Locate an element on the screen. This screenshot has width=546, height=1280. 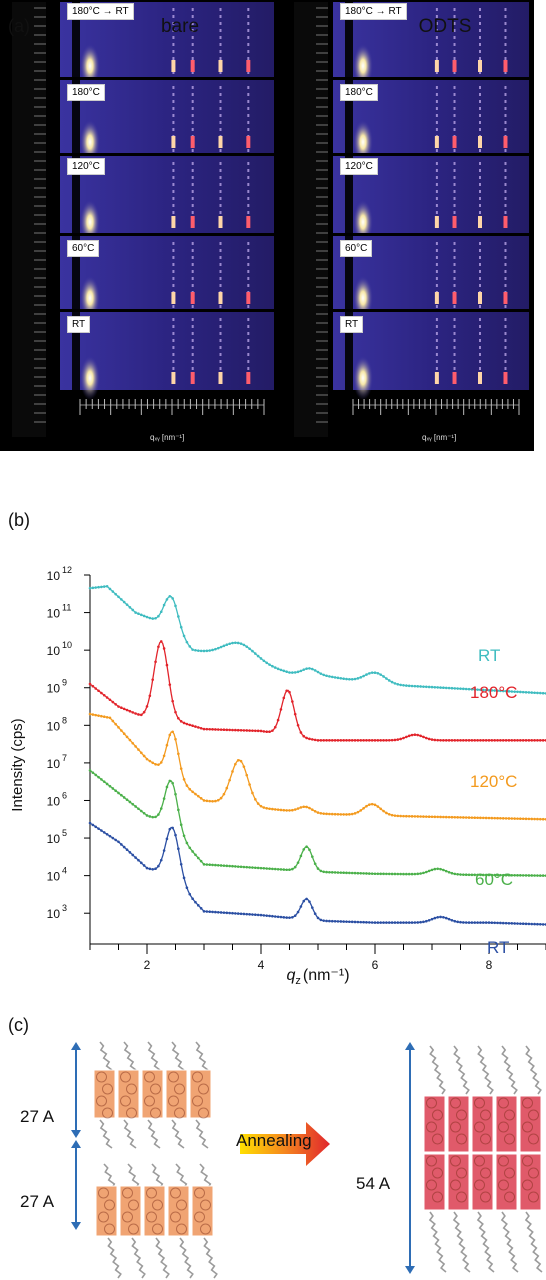
core-block-bottom-ring is located at coordinates (103, 1193).